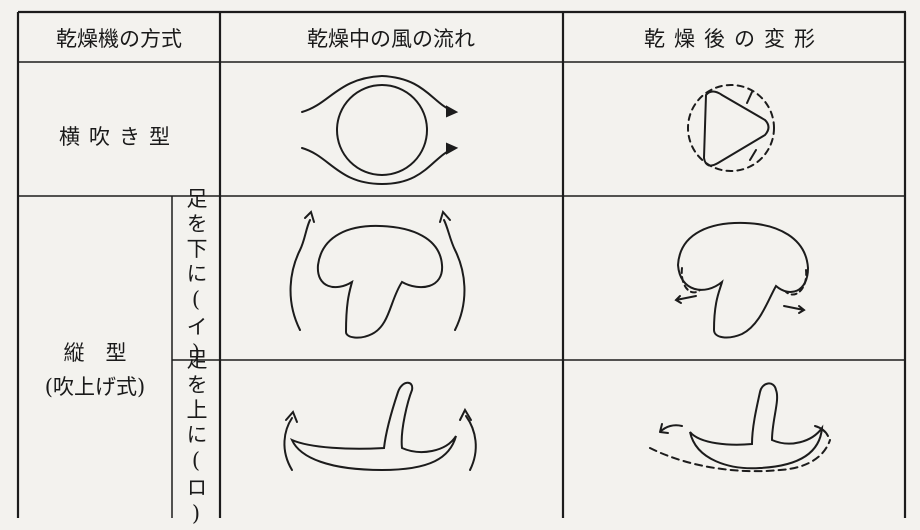 The height and width of the screenshot is (530, 920). I want to click on method-note: (吹上げ式), so click(95, 387).